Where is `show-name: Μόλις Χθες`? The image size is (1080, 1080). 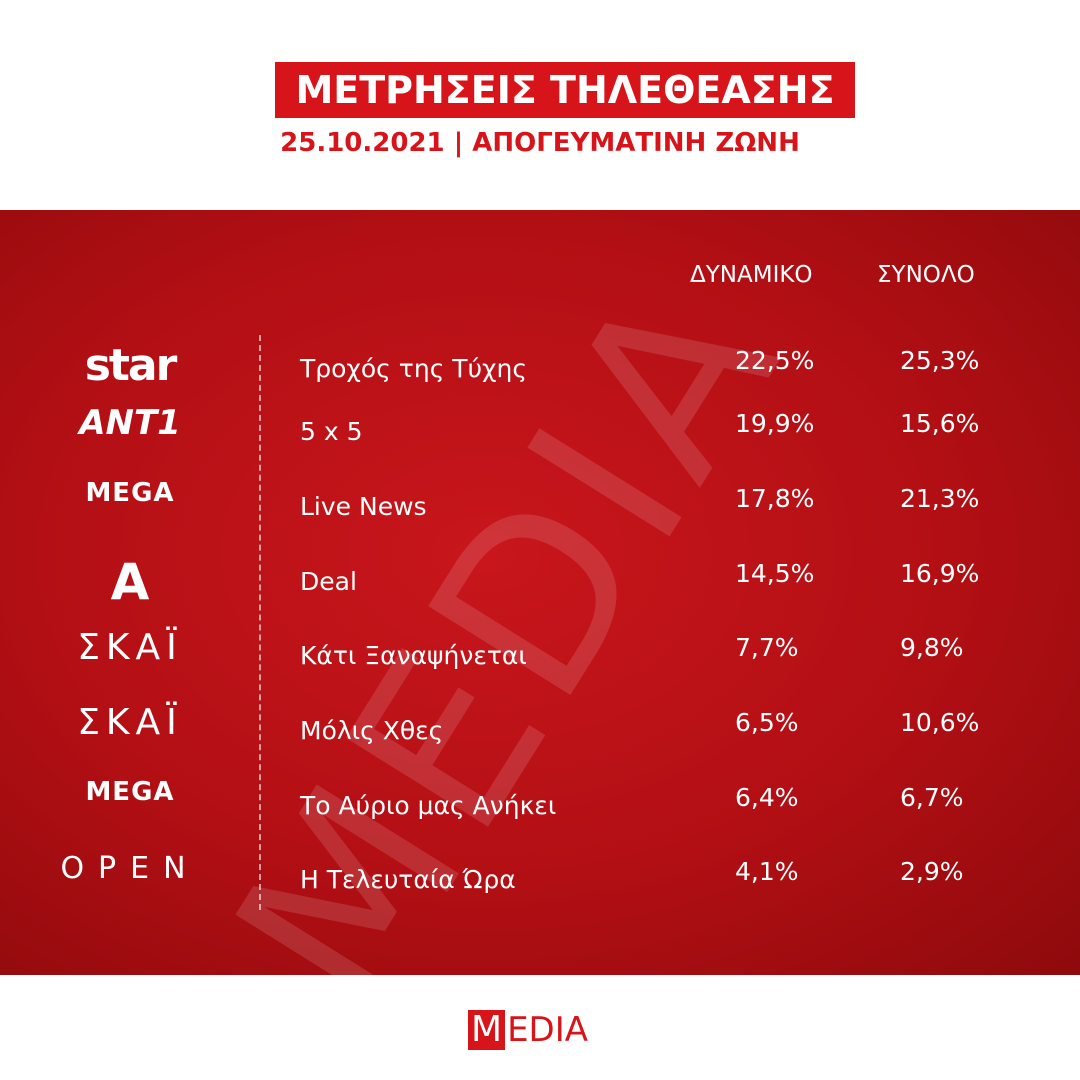
show-name: Μόλις Χθες is located at coordinates (372, 730).